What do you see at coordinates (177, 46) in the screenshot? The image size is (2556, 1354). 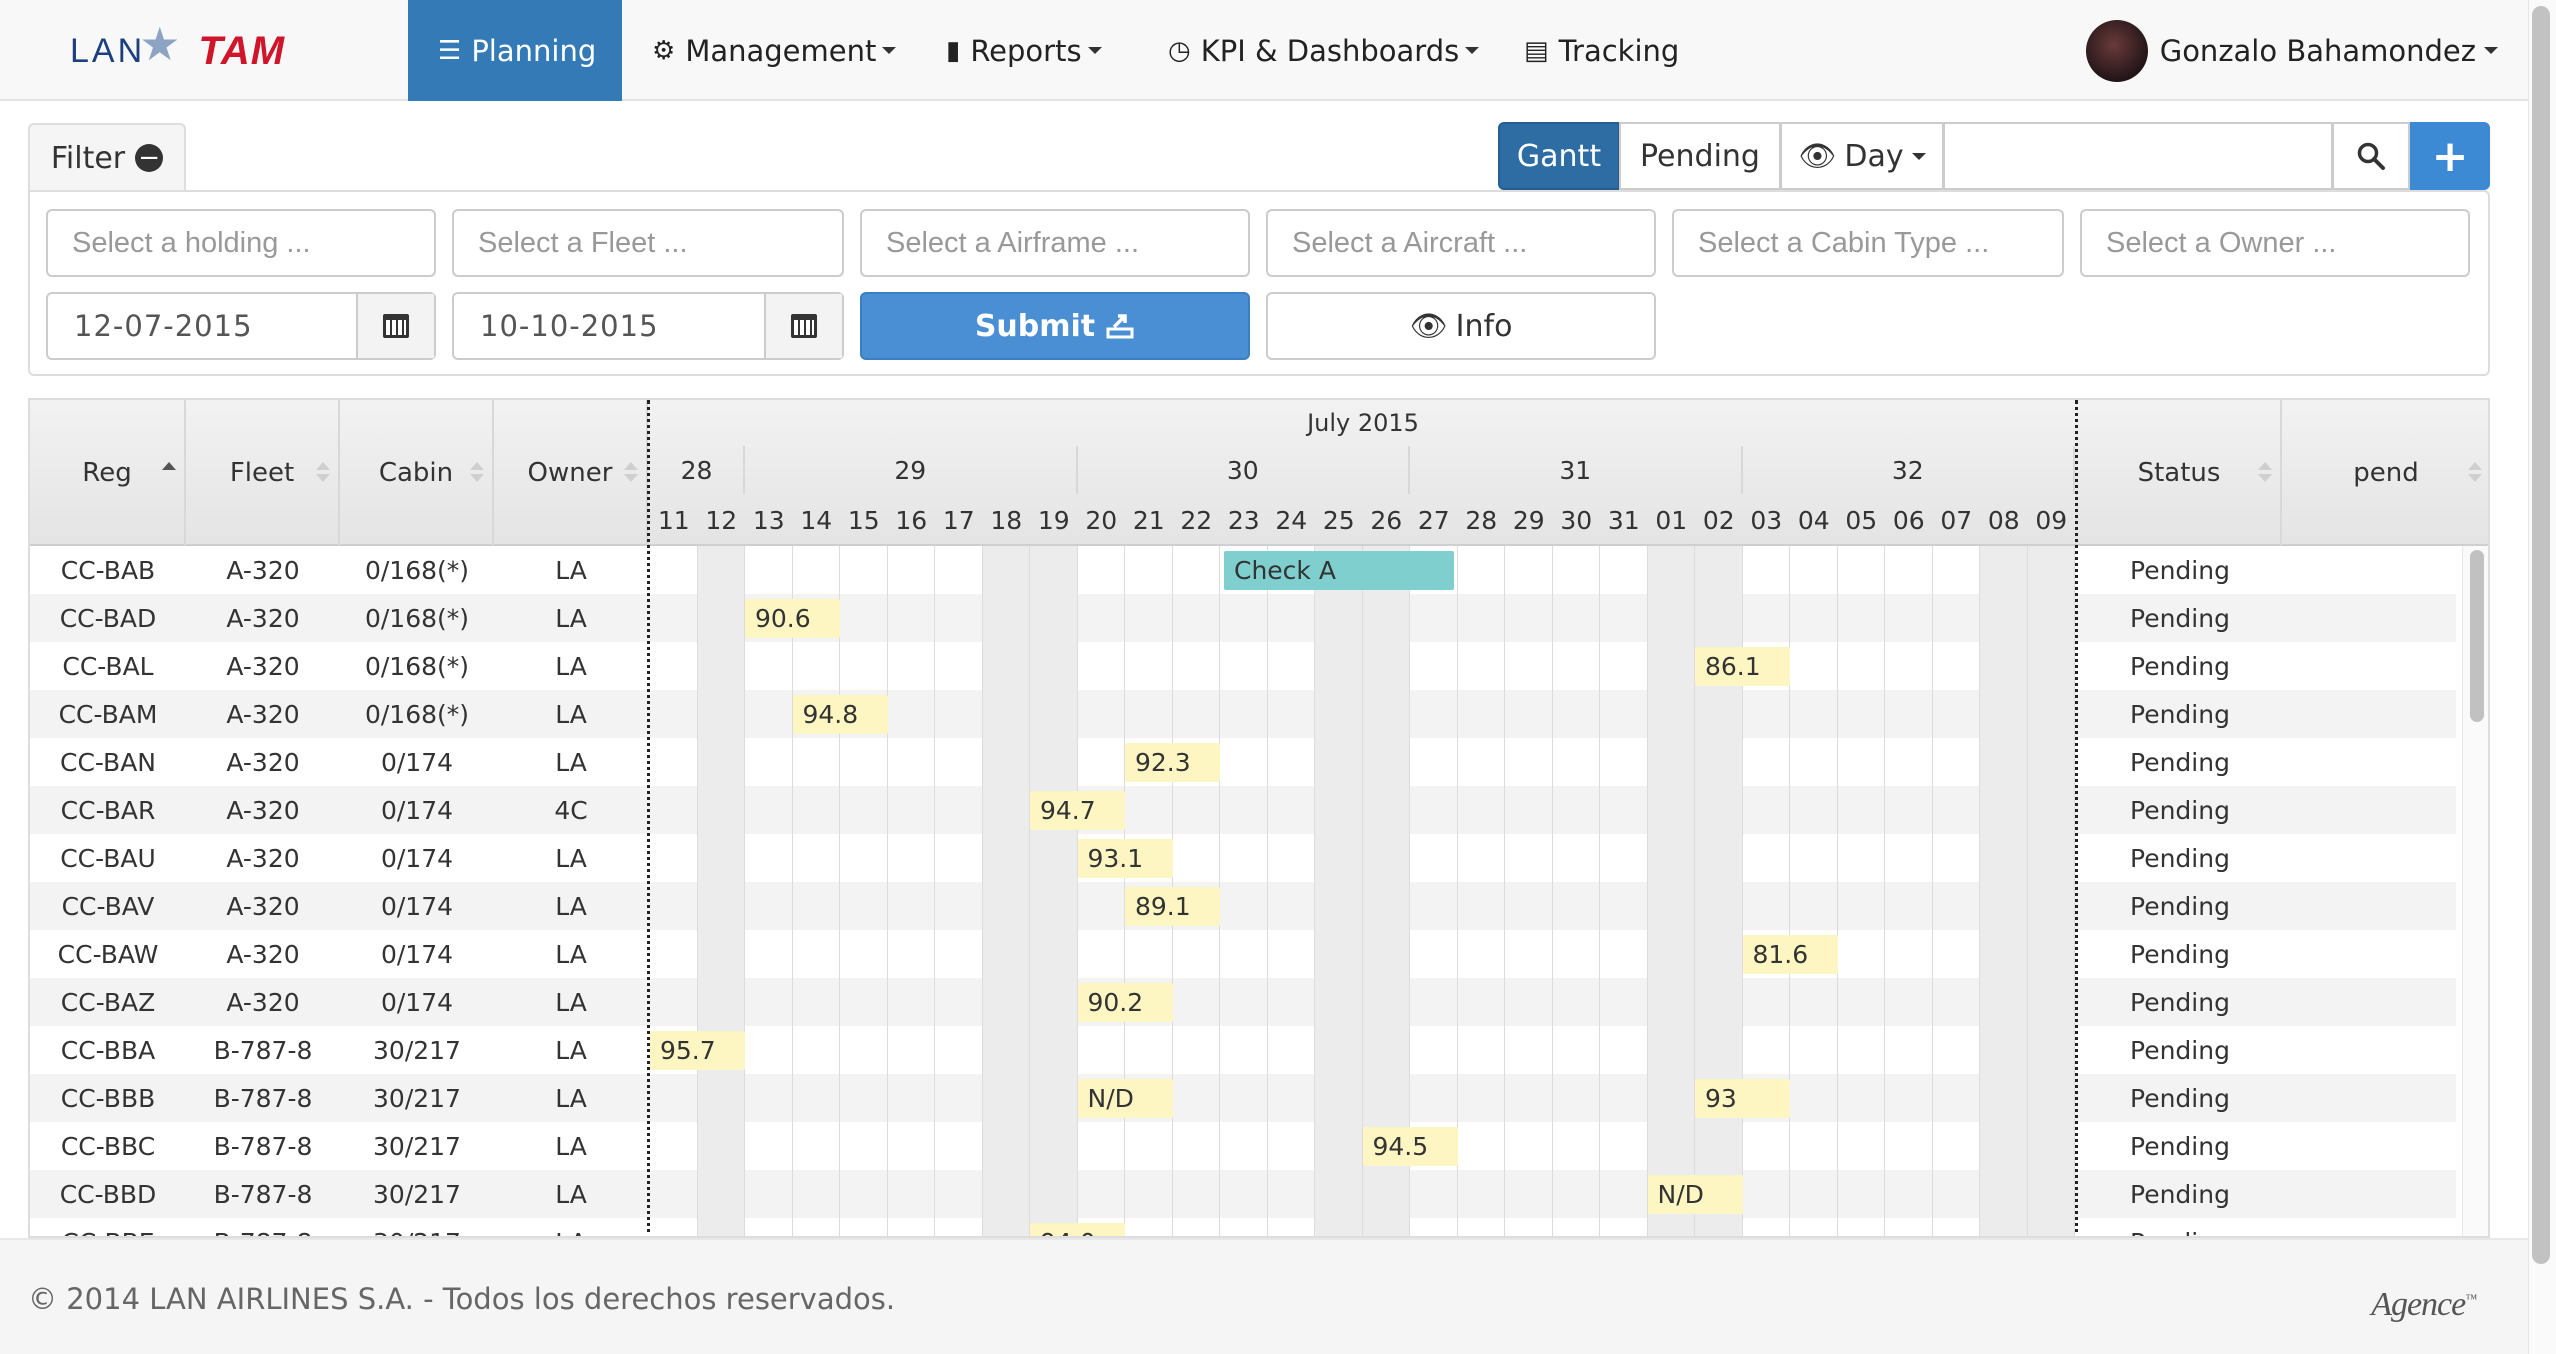 I see `lan-tam-logo: LAN ★ TAM` at bounding box center [177, 46].